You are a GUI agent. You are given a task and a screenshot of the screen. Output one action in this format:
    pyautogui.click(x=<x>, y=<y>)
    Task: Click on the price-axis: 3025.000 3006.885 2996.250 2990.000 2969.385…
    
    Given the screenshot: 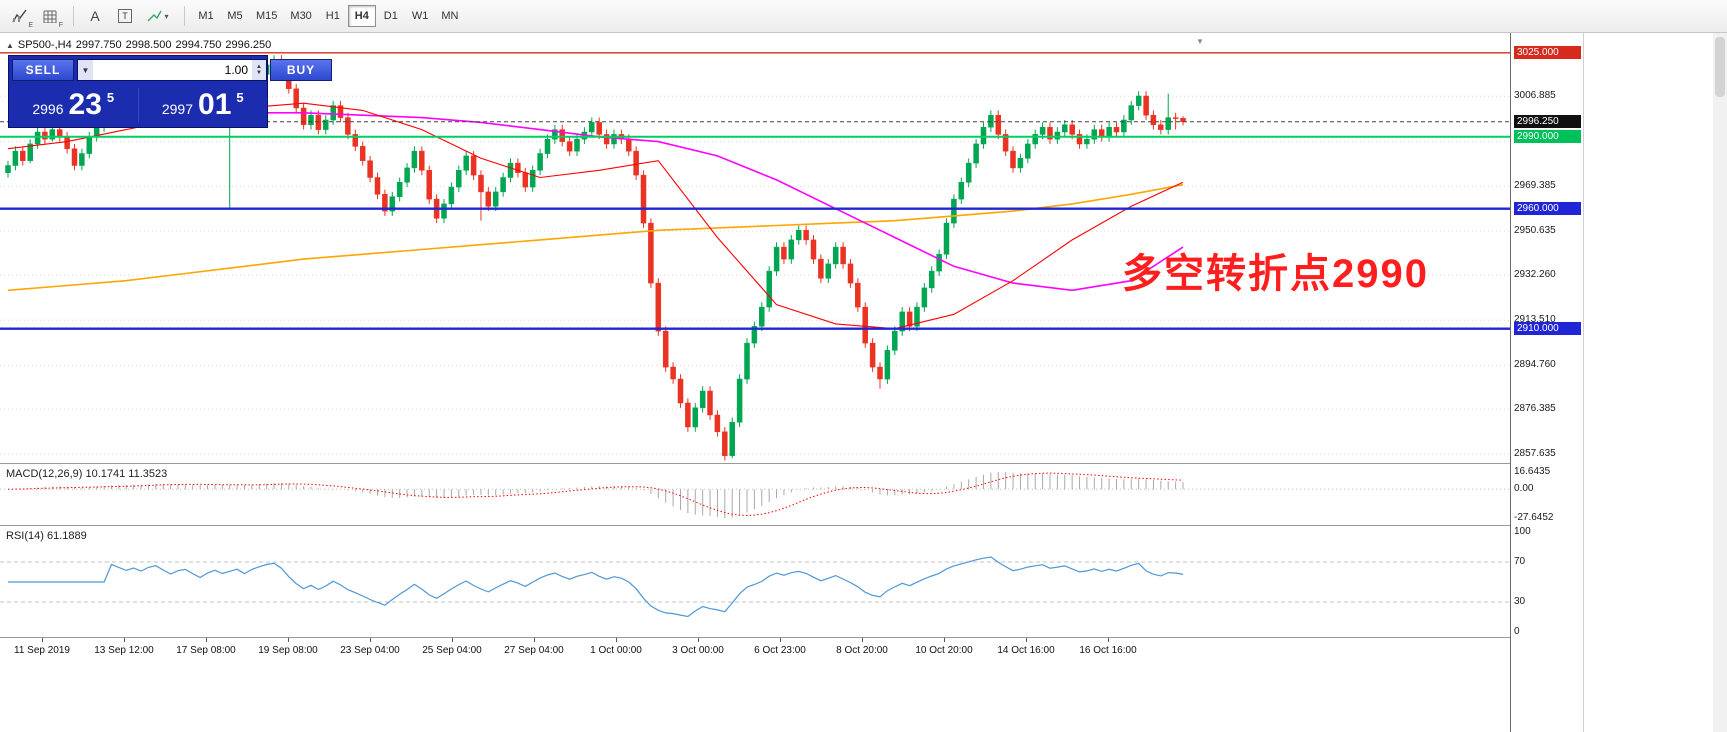 What is the action you would take?
    pyautogui.click(x=1546, y=382)
    